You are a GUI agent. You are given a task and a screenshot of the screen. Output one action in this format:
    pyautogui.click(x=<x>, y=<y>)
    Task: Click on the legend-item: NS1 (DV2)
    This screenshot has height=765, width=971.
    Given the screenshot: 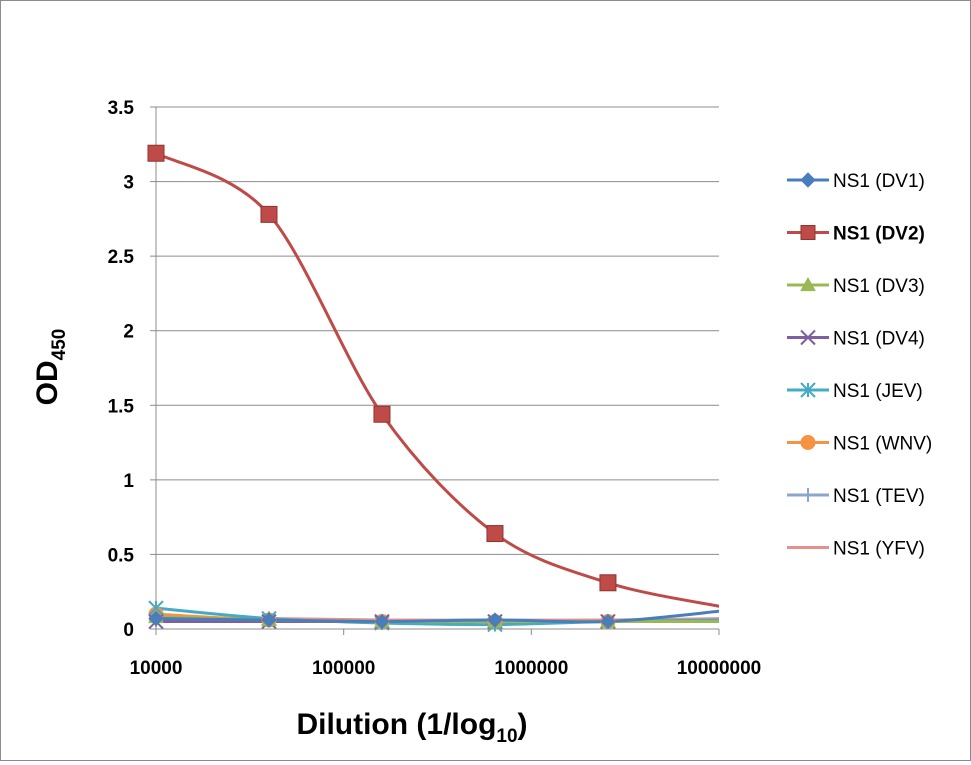 What is the action you would take?
    pyautogui.click(x=856, y=234)
    